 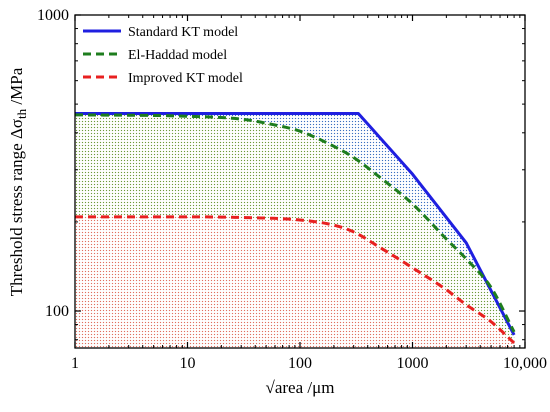 I want to click on x-tick-label: 10, so click(x=188, y=363).